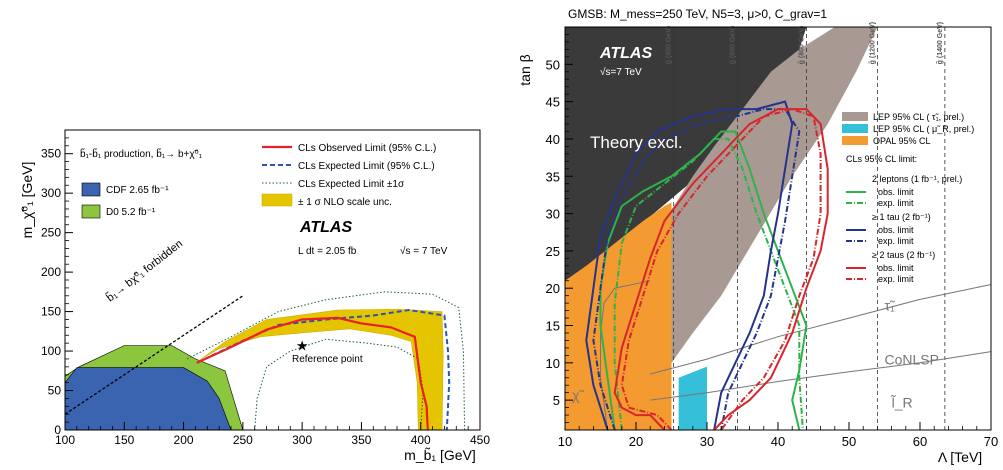 The image size is (1003, 470). What do you see at coordinates (137, 190) in the screenshot?
I see `prior-legend-label: CDF 2.65 fb⁻¹` at bounding box center [137, 190].